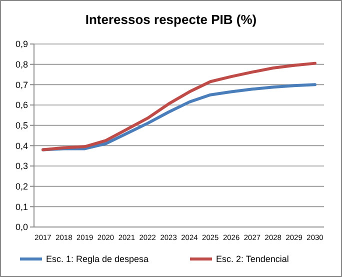 Image resolution: width=342 pixels, height=277 pixels. Describe the element at coordinates (21, 85) in the screenshot. I see `y-tick-label: 0,7` at that location.